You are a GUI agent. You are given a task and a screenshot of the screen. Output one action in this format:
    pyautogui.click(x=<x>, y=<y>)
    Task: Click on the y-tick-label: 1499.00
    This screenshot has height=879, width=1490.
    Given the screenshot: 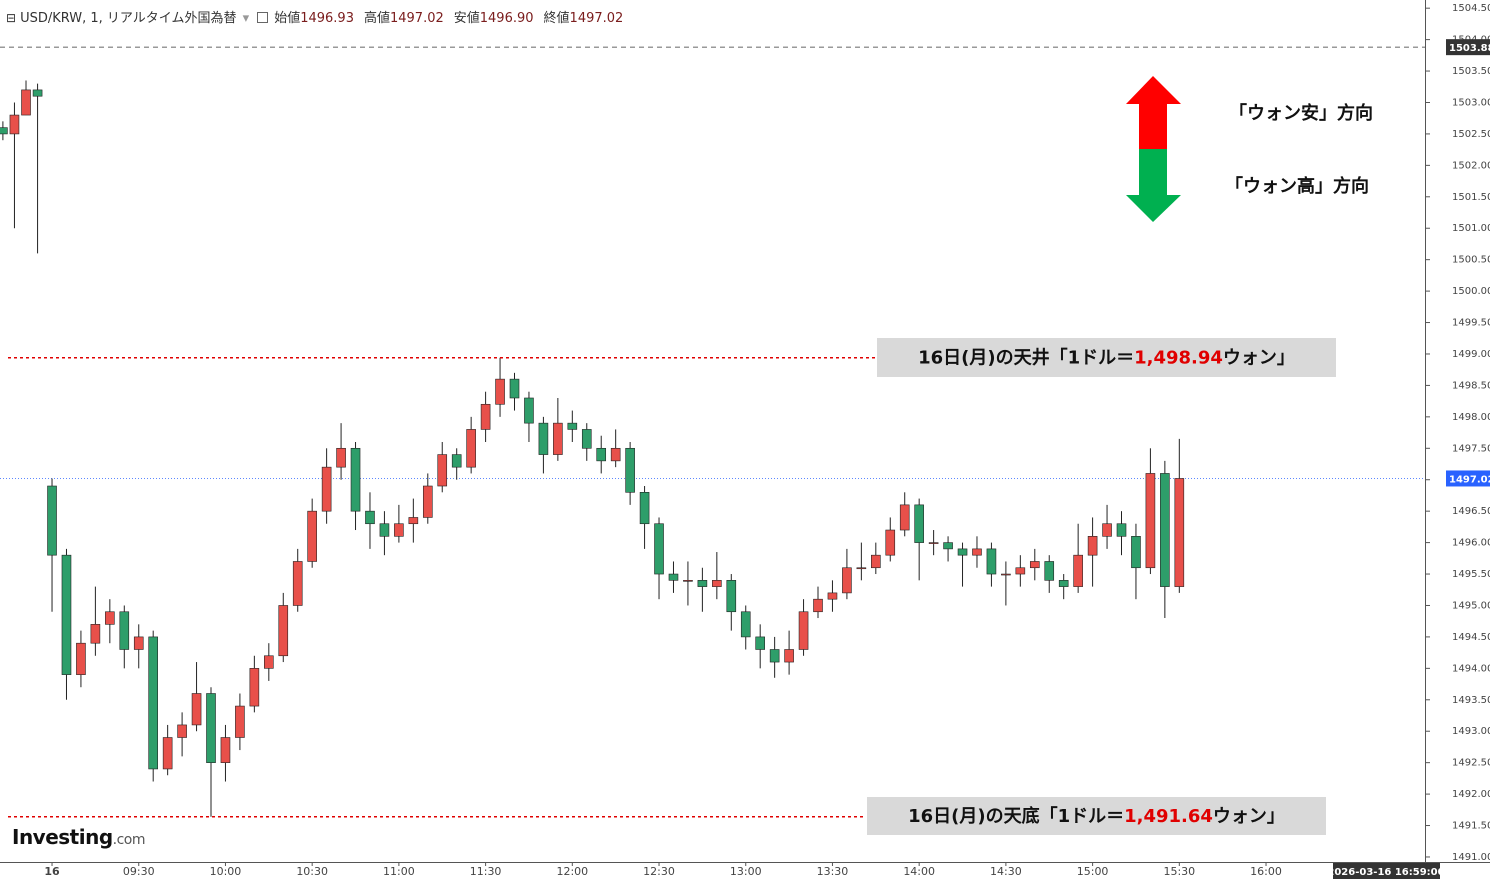 What is the action you would take?
    pyautogui.click(x=1471, y=354)
    